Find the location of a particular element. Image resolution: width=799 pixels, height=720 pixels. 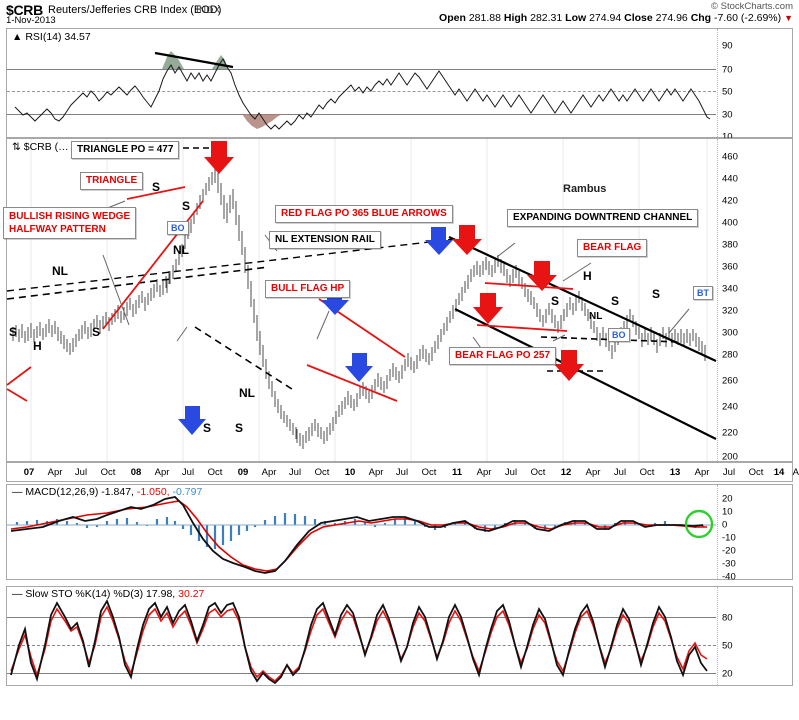

minibox-bo-2: BO is located at coordinates (619, 335).